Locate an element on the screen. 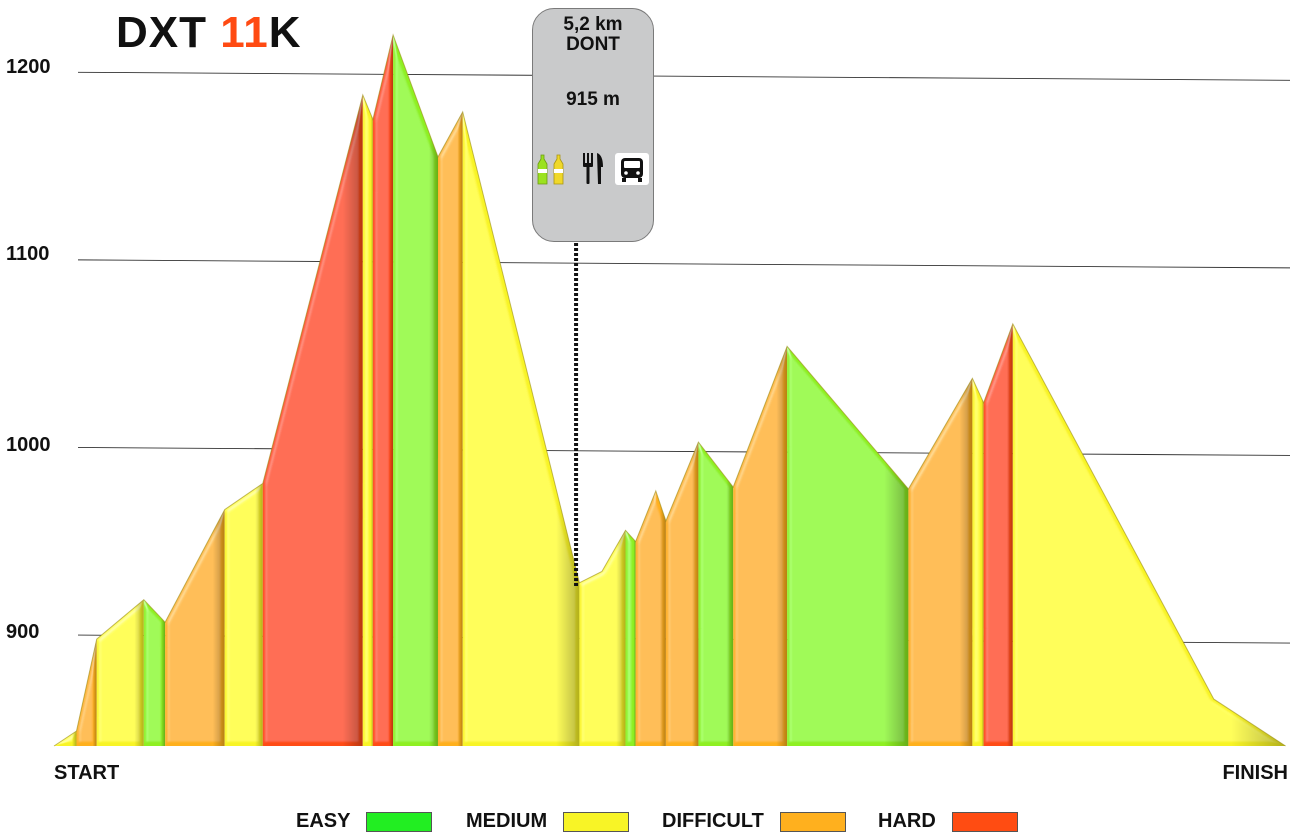 This screenshot has width=1300, height=840. drinks-icon is located at coordinates (550, 169).